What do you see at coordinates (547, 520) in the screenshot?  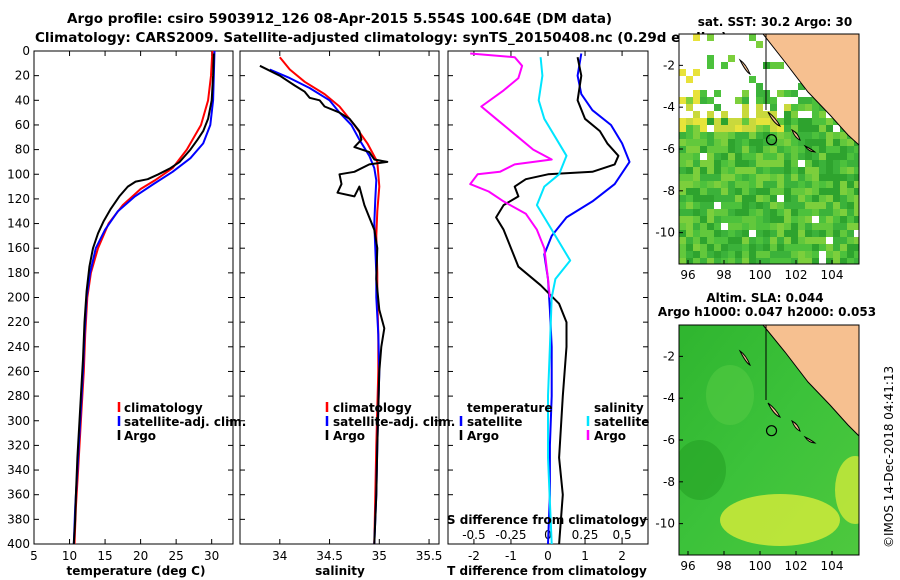 I see `s-difference-axis-label: S difference from climatology` at bounding box center [547, 520].